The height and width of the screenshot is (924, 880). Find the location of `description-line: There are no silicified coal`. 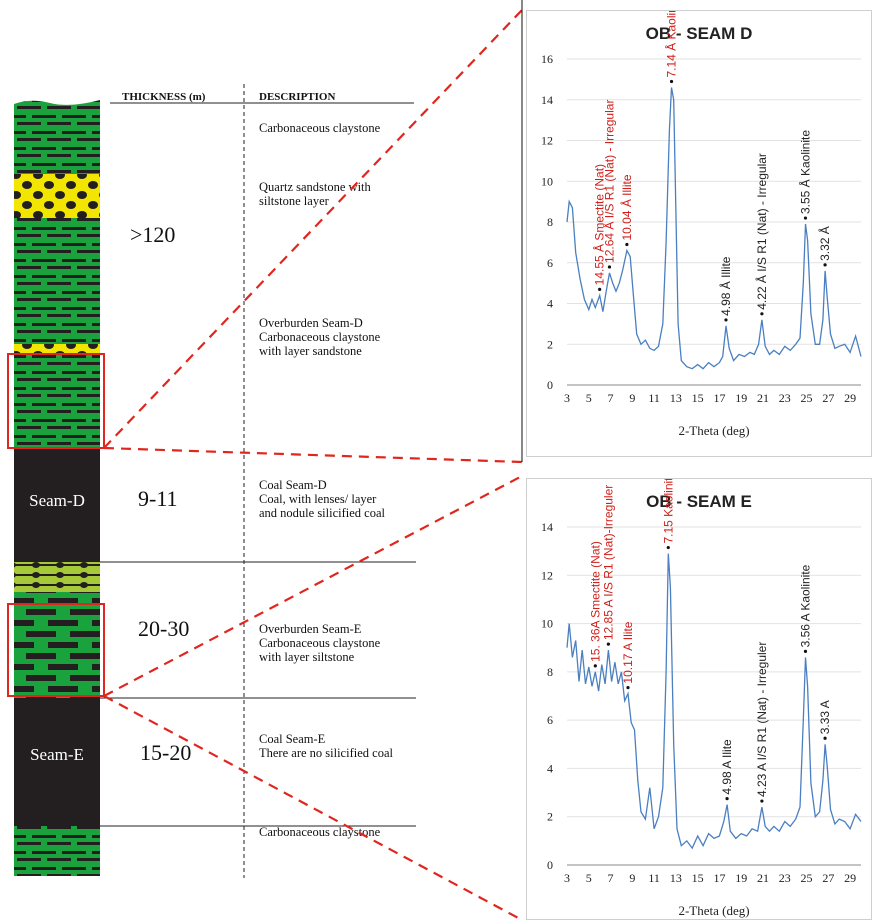

description-line: There are no silicified coal is located at coordinates (326, 753).